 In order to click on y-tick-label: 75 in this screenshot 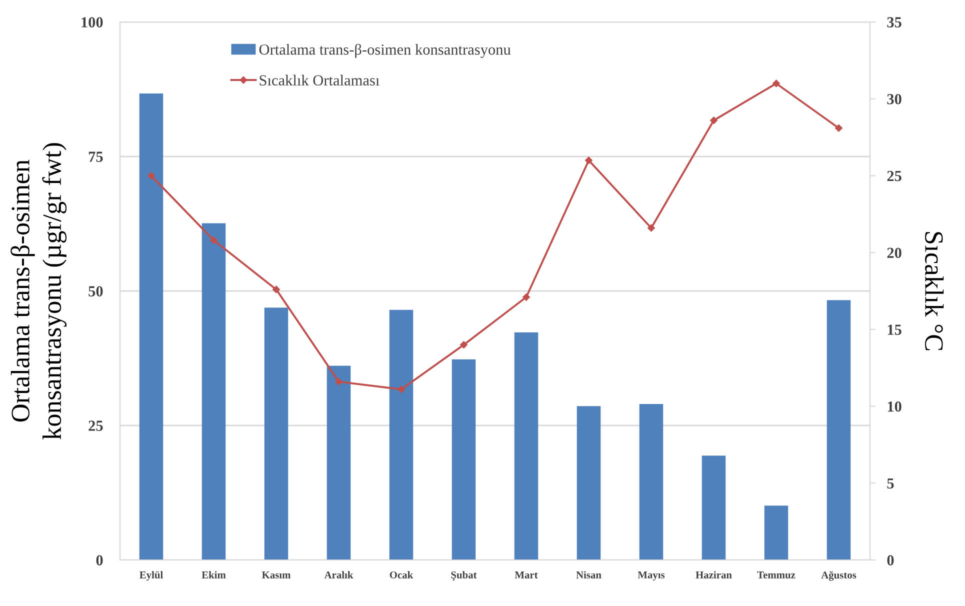, I will do `click(95, 157)`.